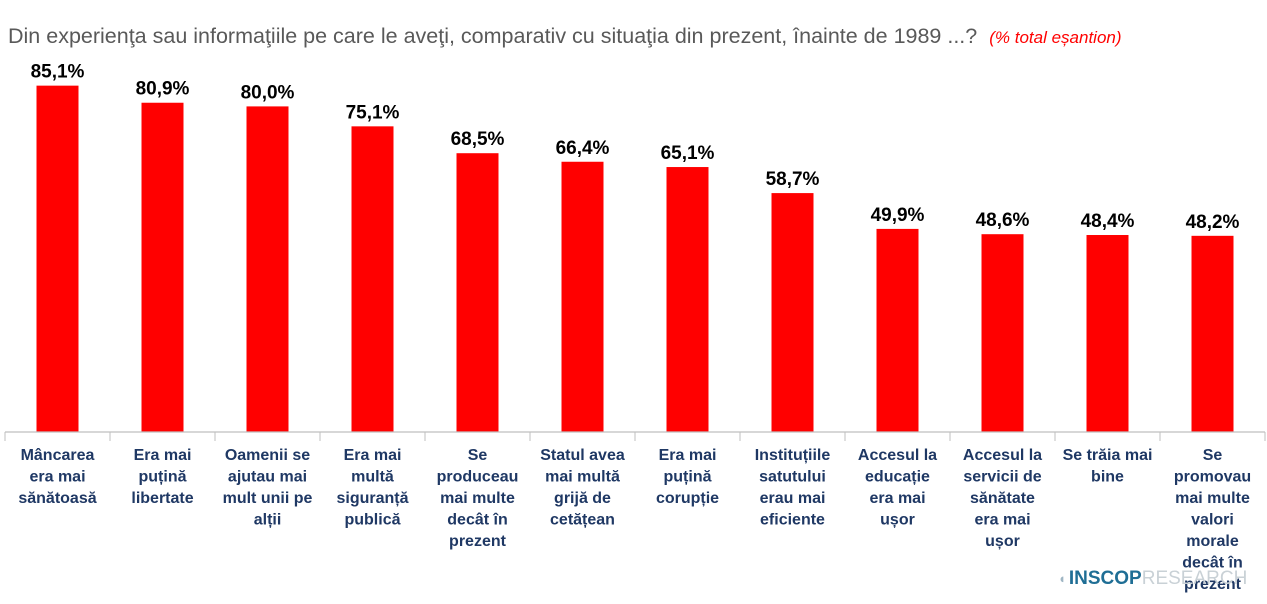  I want to click on category-label-7: Era mai puțină corupție, so click(687, 477).